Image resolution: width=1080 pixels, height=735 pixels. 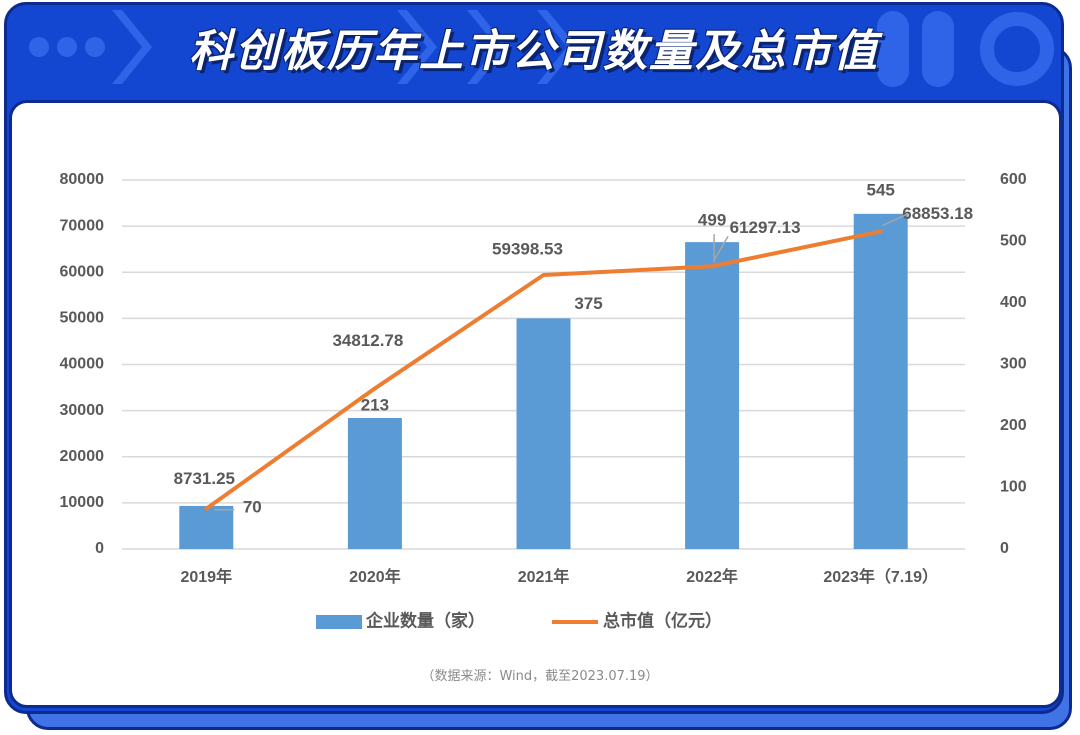 What do you see at coordinates (662, 620) in the screenshot?
I see `legend-label-line: 总市值（亿元）` at bounding box center [662, 620].